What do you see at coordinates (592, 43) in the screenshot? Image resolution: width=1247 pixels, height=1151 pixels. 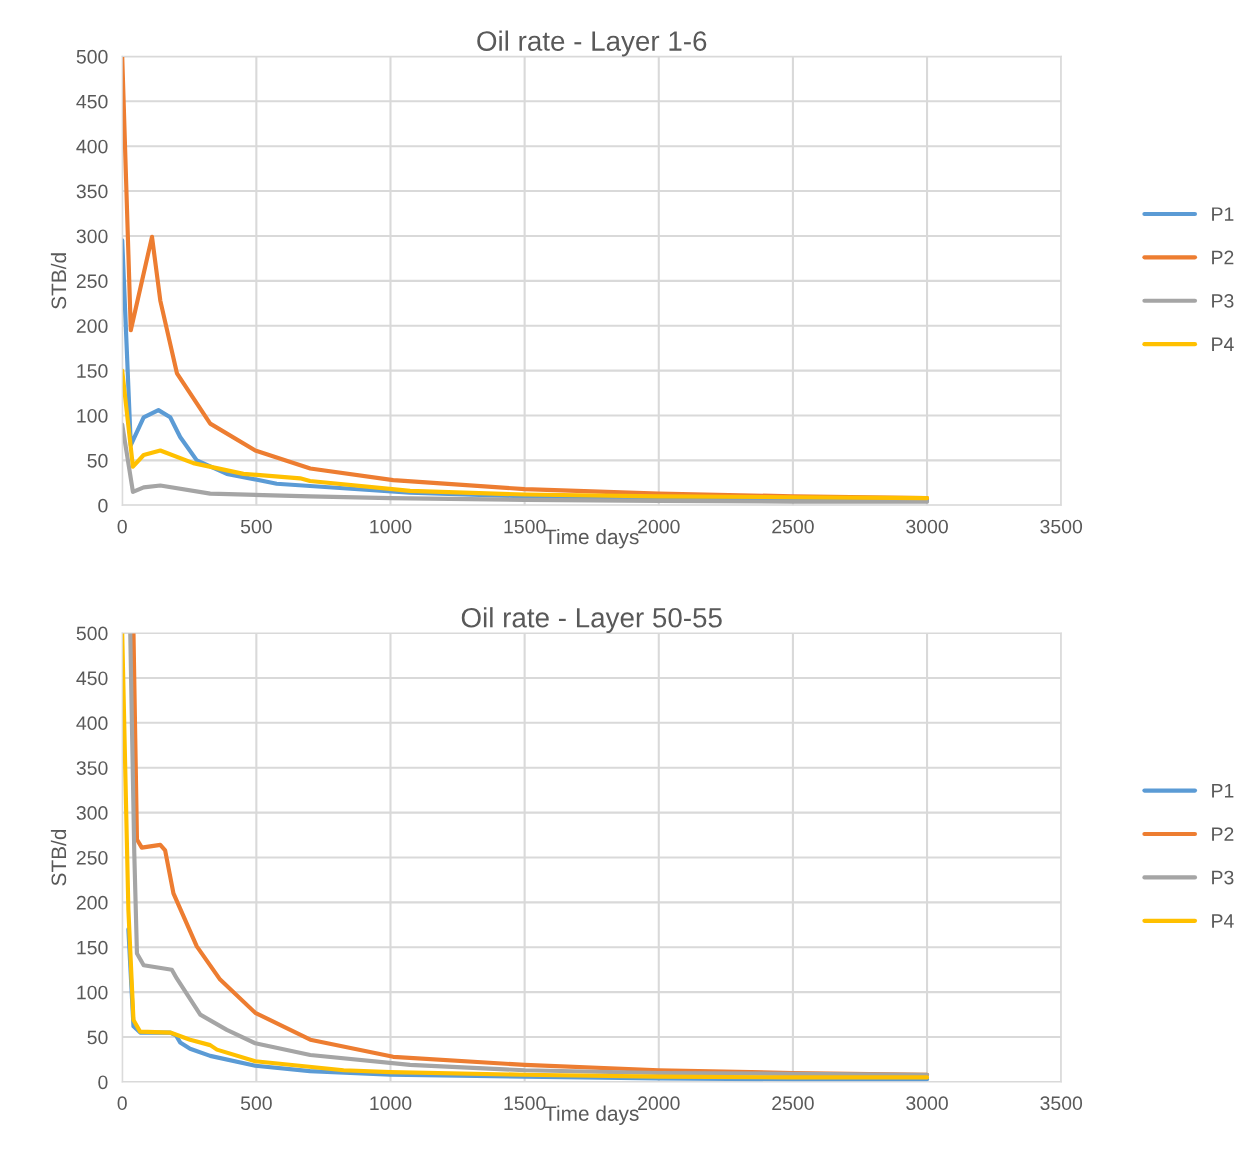 I see `chart-title: Oil rate - Layer 1-6` at bounding box center [592, 43].